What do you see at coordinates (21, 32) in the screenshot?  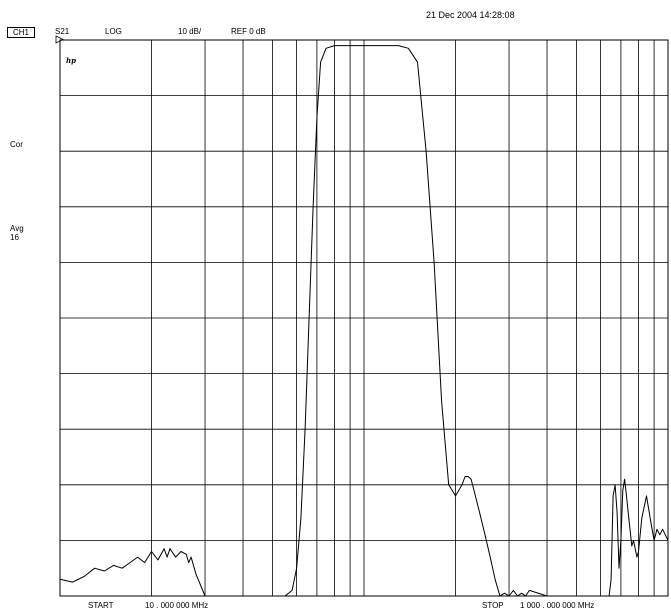 I see `channel-label: CH1` at bounding box center [21, 32].